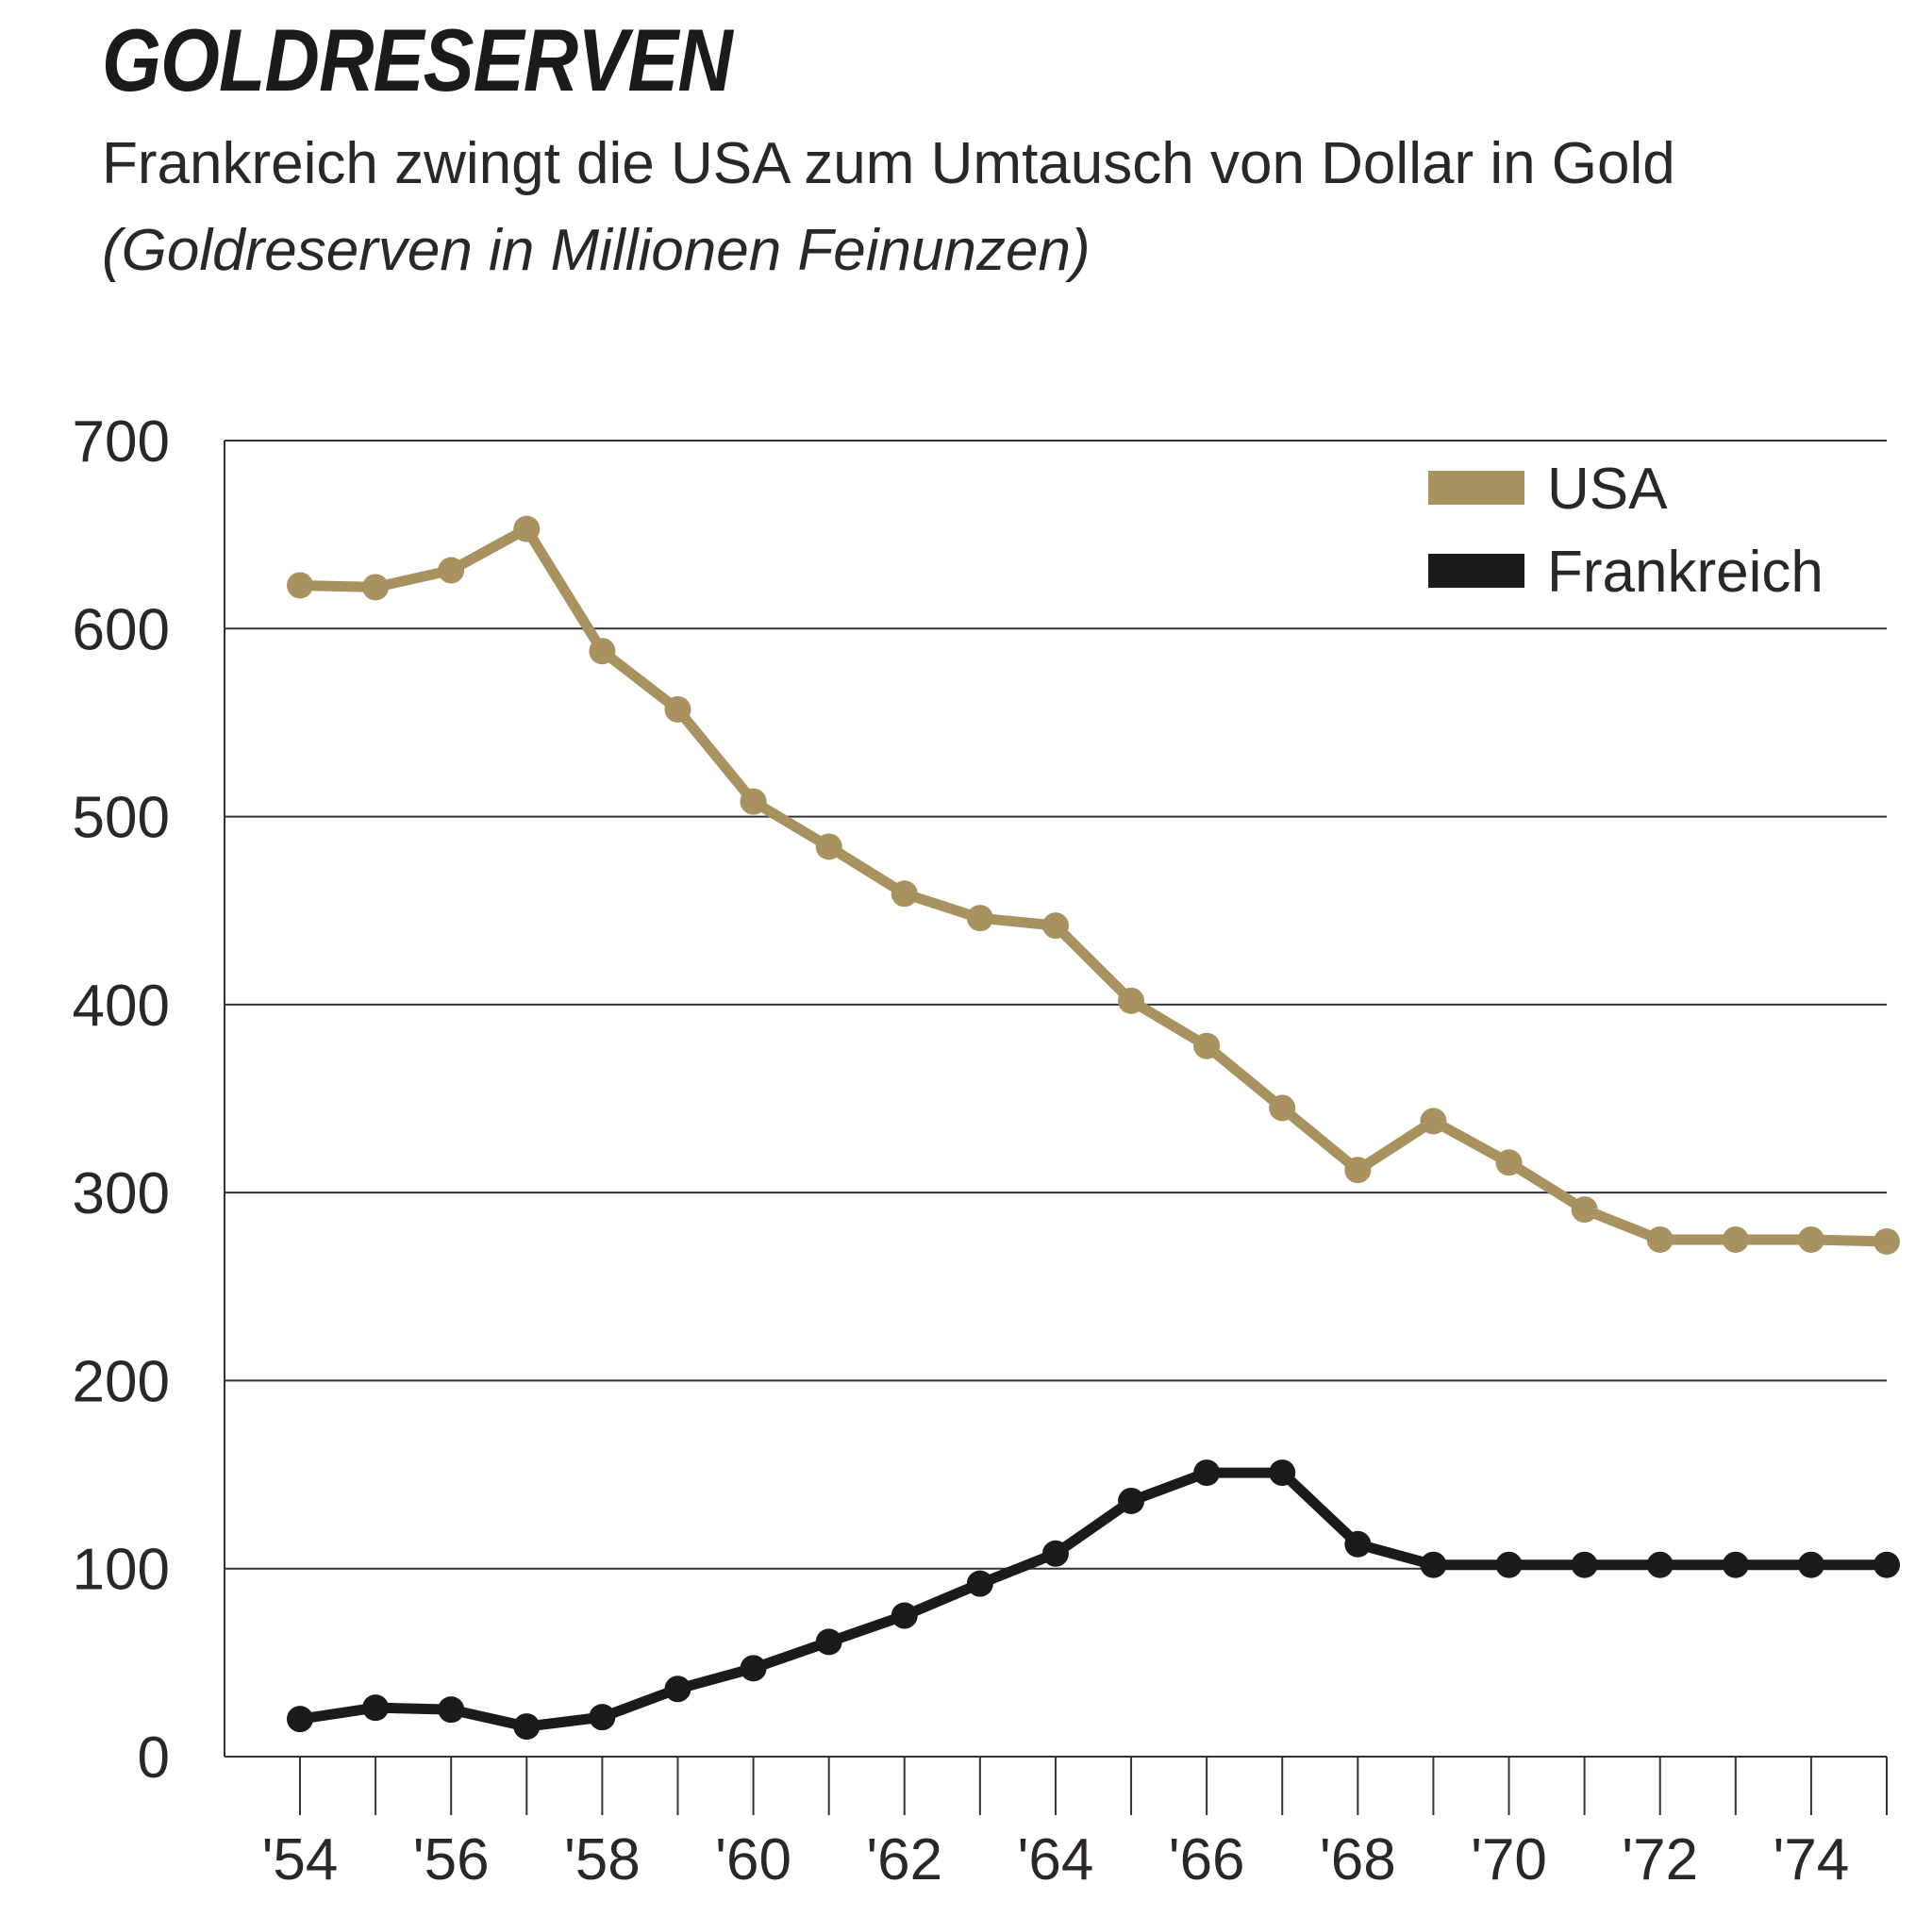 Image resolution: width=1932 pixels, height=1917 pixels. What do you see at coordinates (602, 1717) in the screenshot?
I see `data-point-frankreich-1958` at bounding box center [602, 1717].